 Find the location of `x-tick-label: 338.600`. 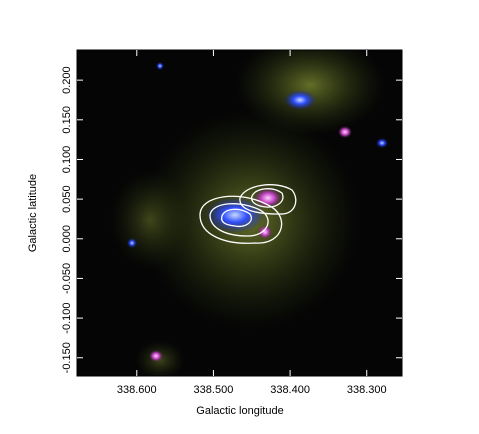

x-tick-label: 338.600 is located at coordinates (137, 390).